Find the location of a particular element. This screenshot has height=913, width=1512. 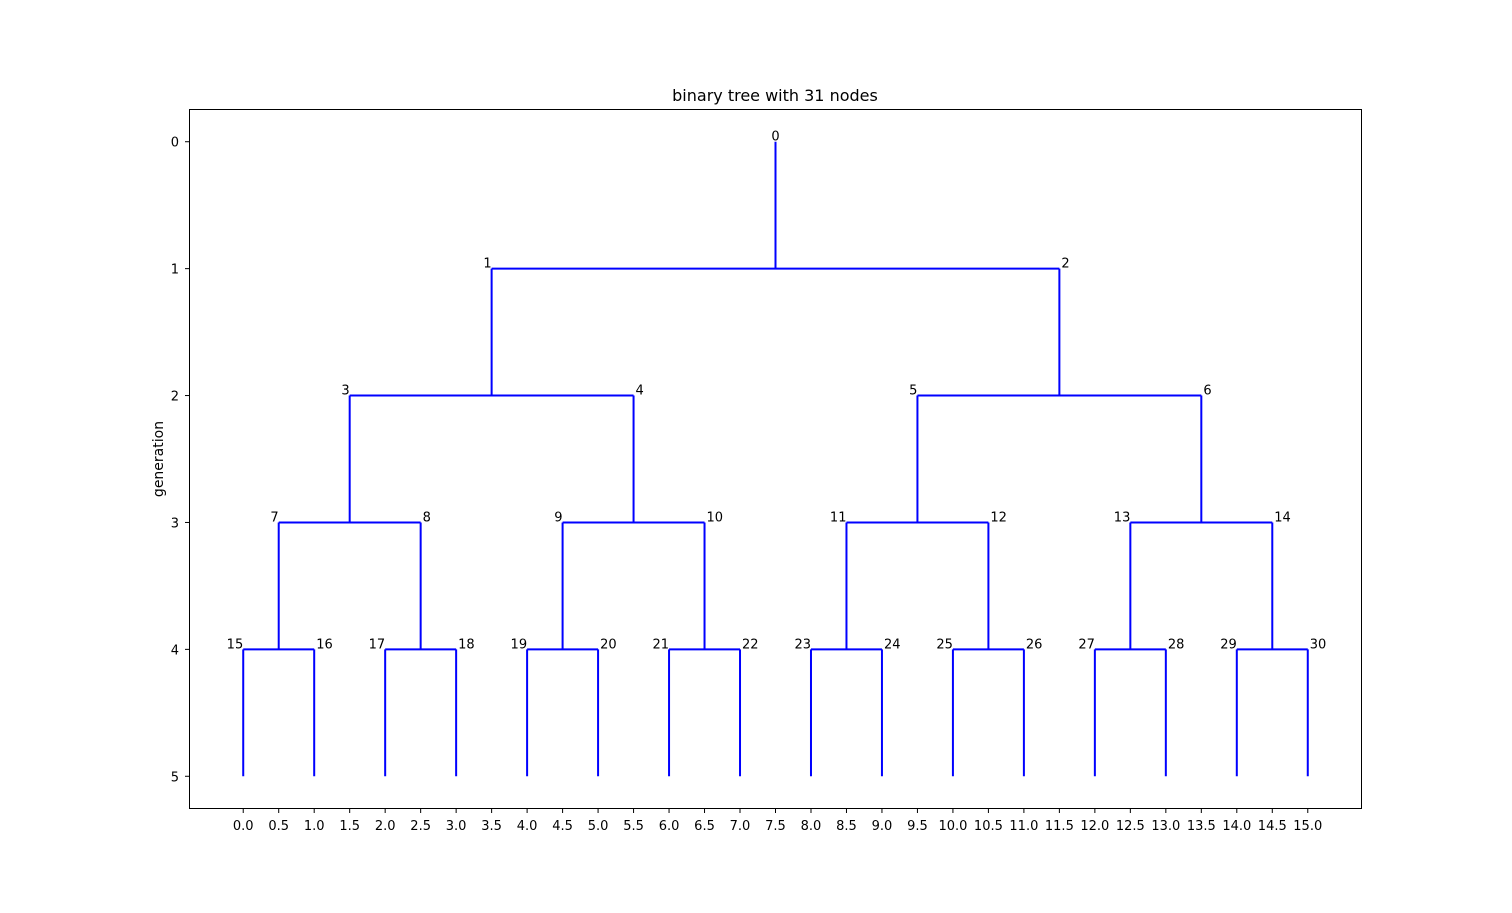

node-label-12: 12 is located at coordinates (998, 517).